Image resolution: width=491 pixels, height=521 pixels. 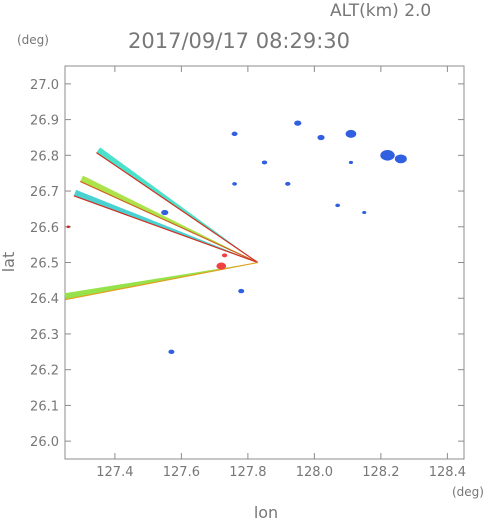 I want to click on y-tick-label: 26.9, so click(x=44, y=121).